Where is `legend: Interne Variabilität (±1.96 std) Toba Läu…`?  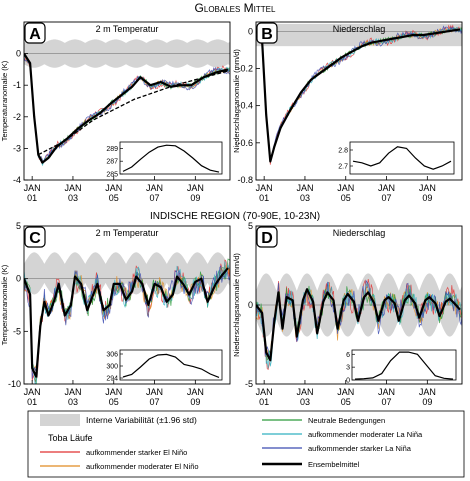 legend: Interne Variabilität (±1.96 std) Toba Läu… is located at coordinates (246, 444).